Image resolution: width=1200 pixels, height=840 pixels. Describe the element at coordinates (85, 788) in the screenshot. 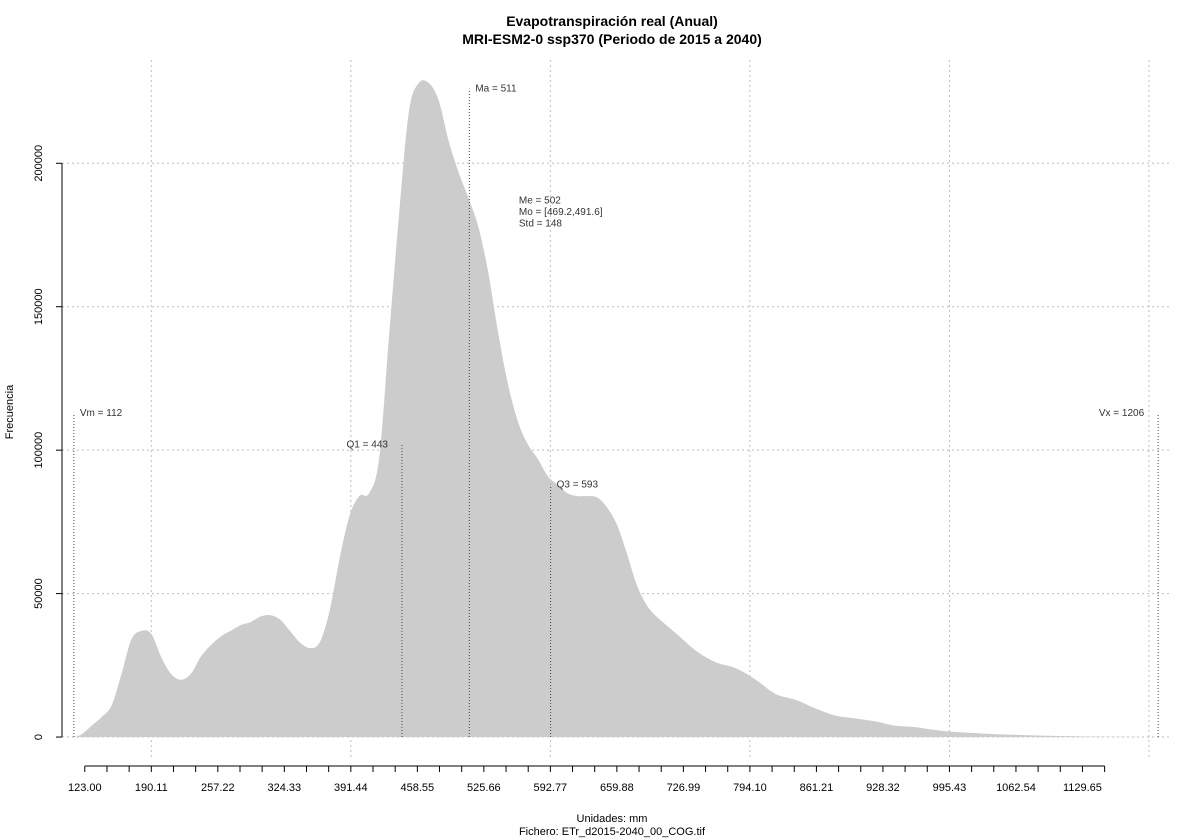

I see `x-tick-label-0: 123.00` at that location.